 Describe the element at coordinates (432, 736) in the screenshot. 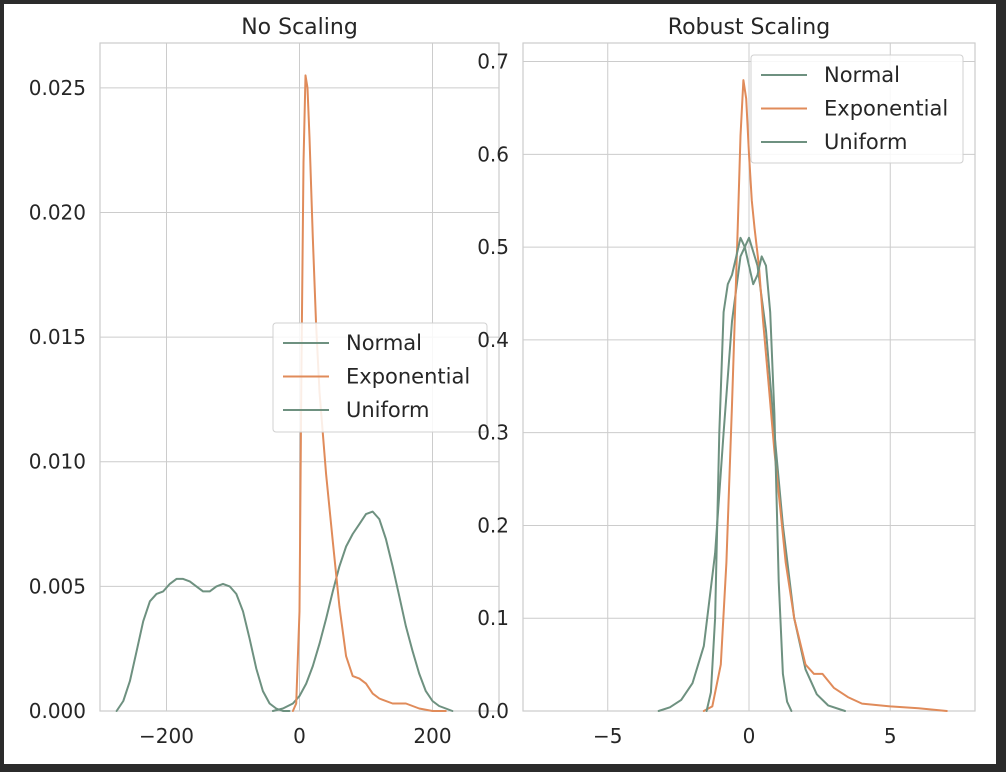

I see `x-tick-label: 200` at that location.